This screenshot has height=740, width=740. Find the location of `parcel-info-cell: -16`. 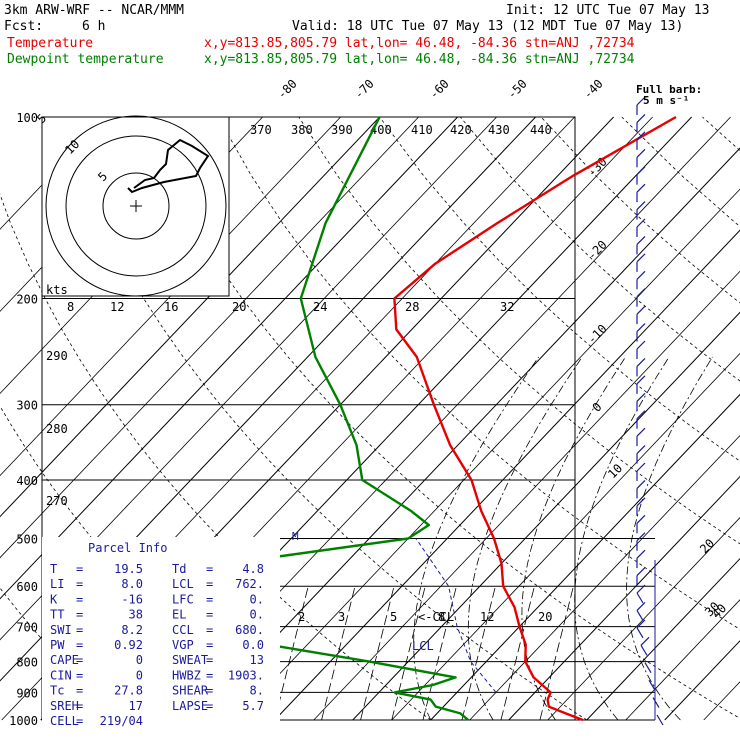

parcel-info-cell: -16 is located at coordinates (132, 599).